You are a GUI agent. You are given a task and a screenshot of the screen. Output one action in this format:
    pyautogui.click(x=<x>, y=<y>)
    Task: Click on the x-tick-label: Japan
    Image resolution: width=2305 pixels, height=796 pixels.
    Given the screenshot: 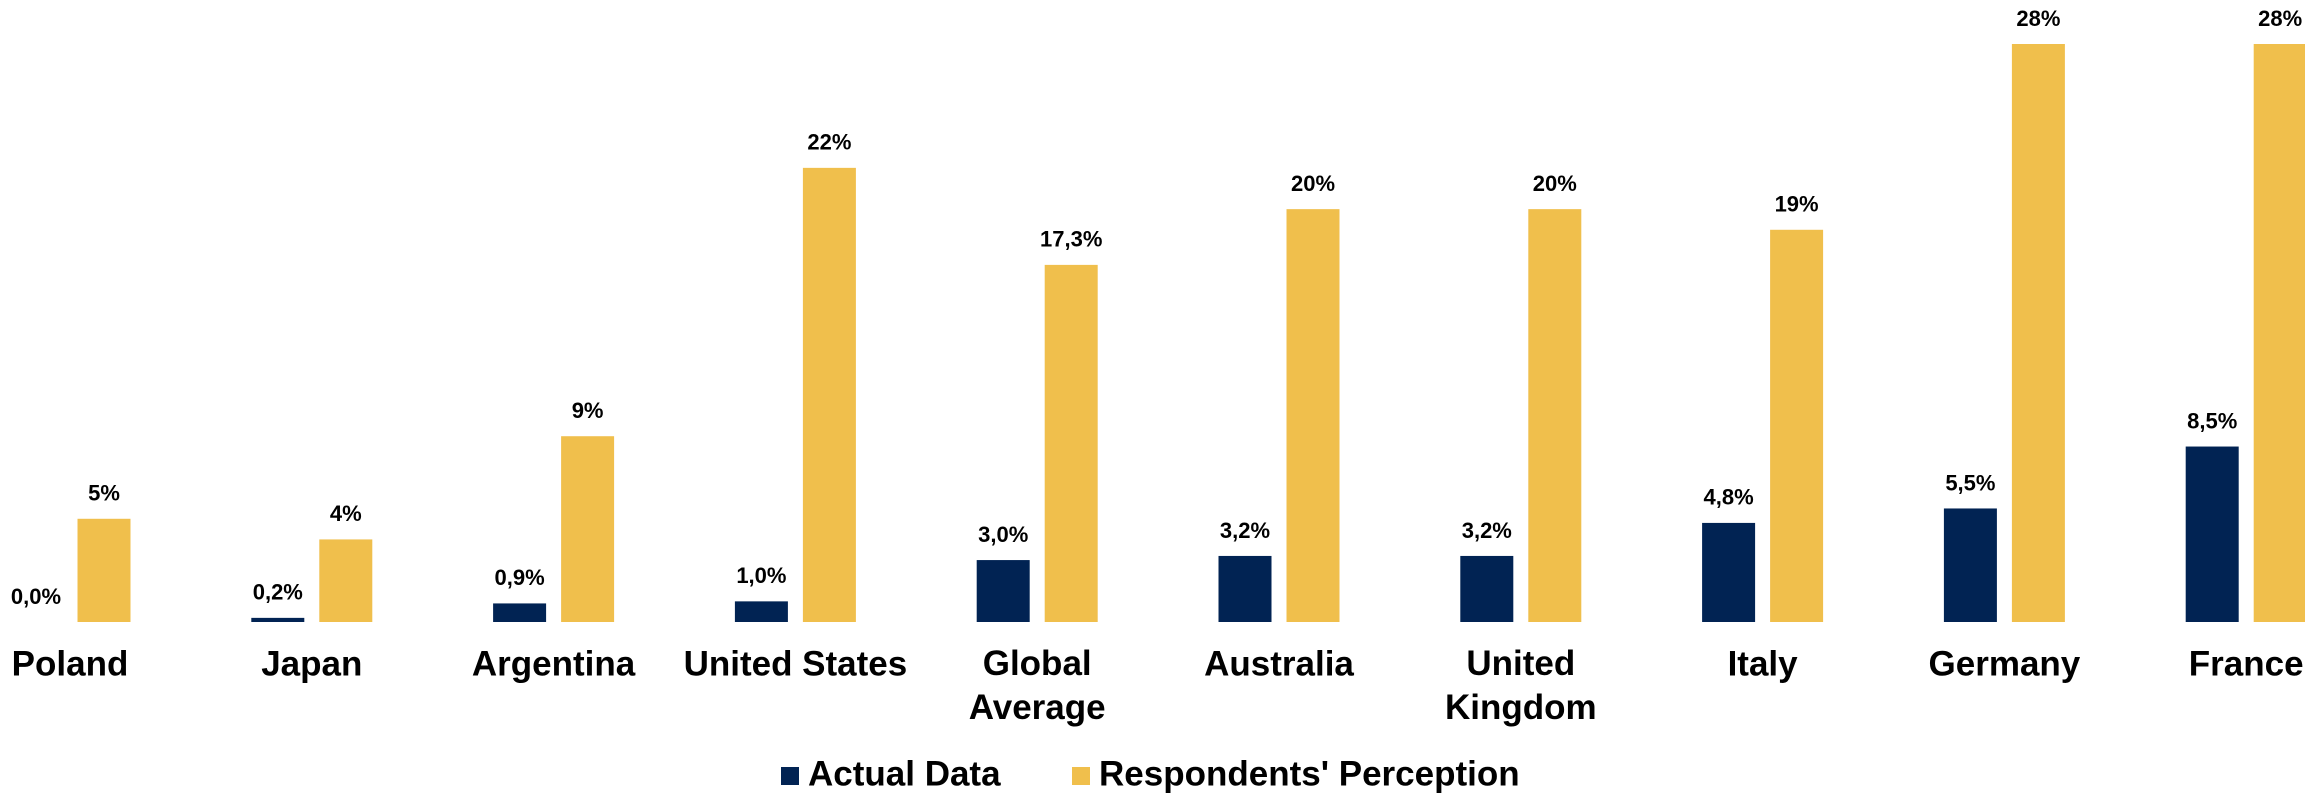 What is the action you would take?
    pyautogui.click(x=311, y=663)
    